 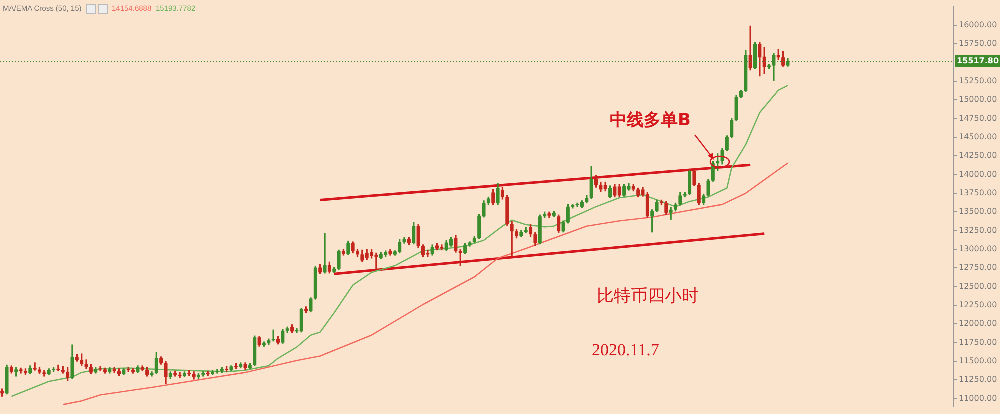 What do you see at coordinates (978, 155) in the screenshot?
I see `y-tick-label: 14250.00` at bounding box center [978, 155].